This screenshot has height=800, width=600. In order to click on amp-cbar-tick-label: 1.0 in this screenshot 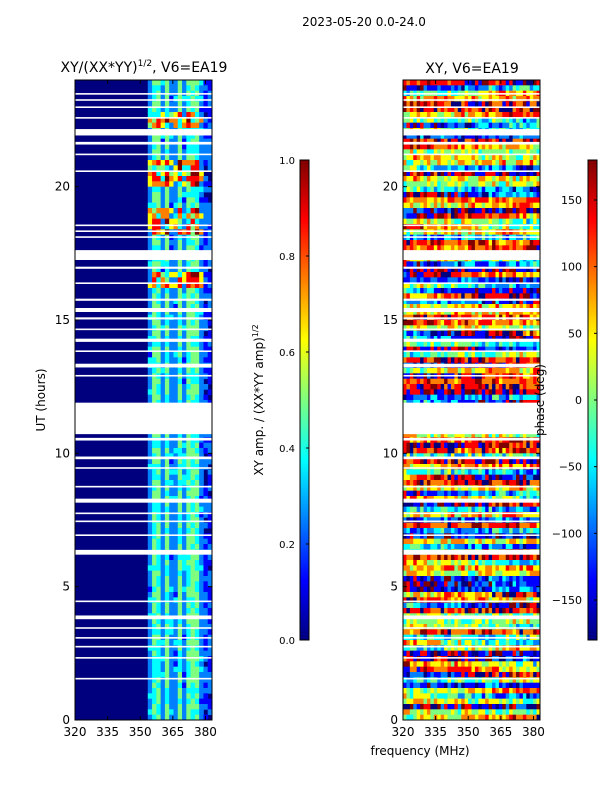, I will do `click(287, 161)`.